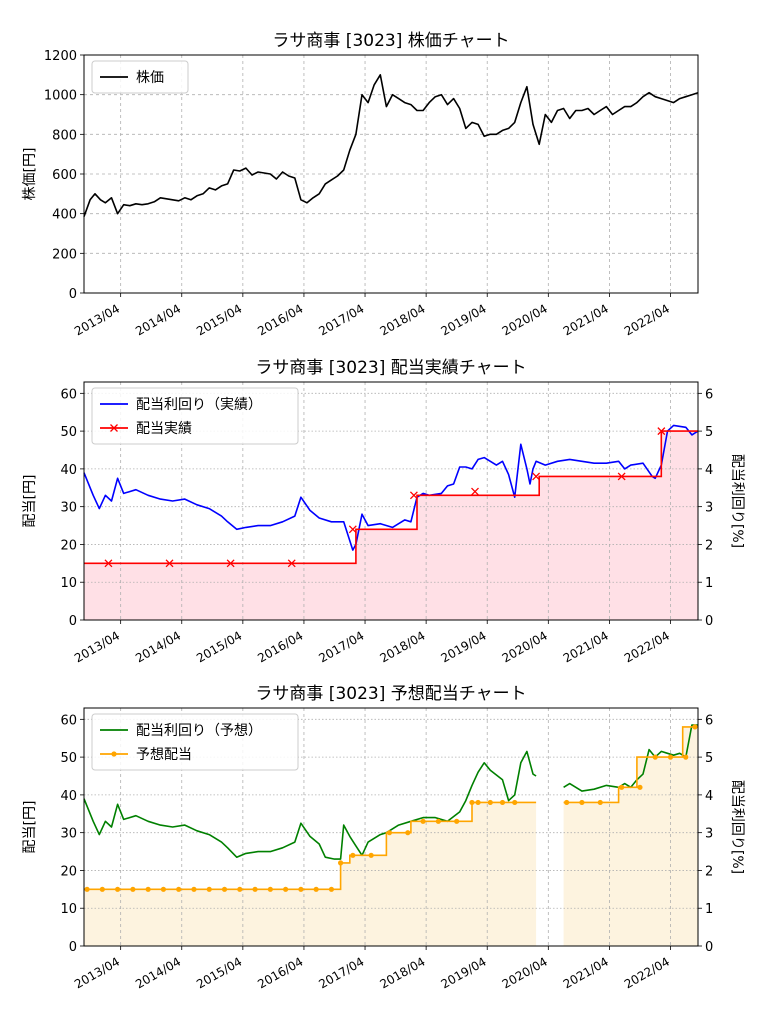 The image size is (768, 1024). I want to click on y-tick-label: 60, so click(68, 720).